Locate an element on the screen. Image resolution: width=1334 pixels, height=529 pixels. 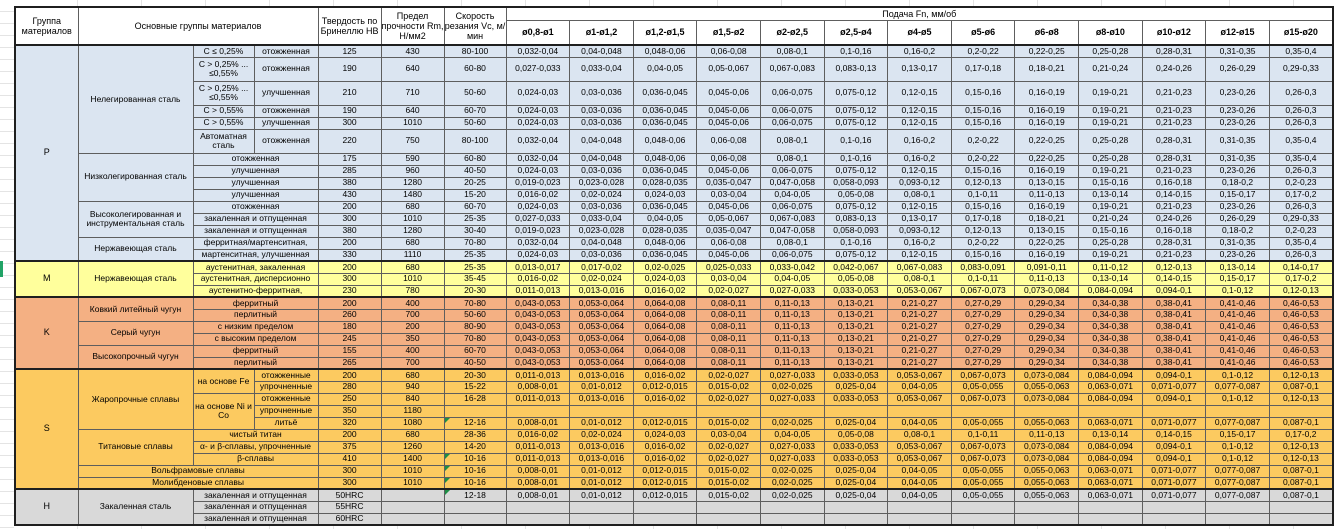
col-header-diameter: ø6-ø8 is located at coordinates (1047, 32).